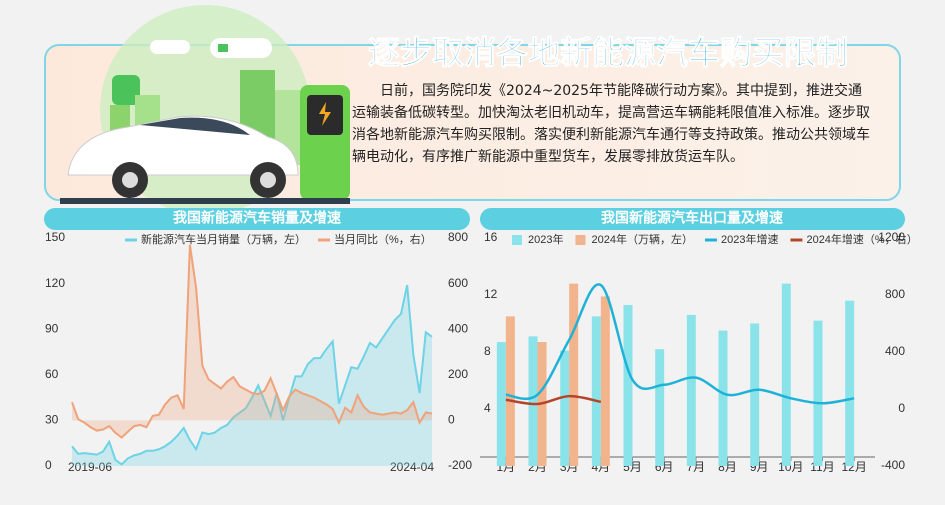  I want to click on y-tick-label: 4, so click(487, 408).